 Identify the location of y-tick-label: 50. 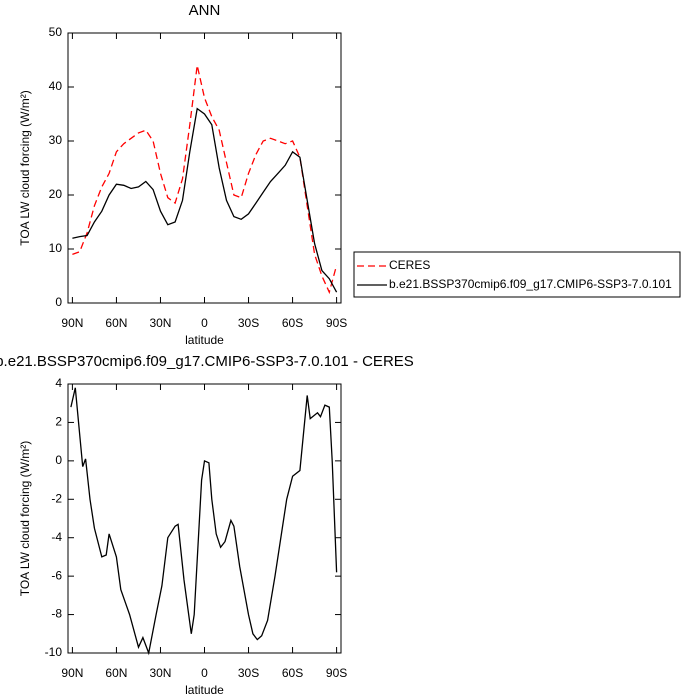
(56, 32).